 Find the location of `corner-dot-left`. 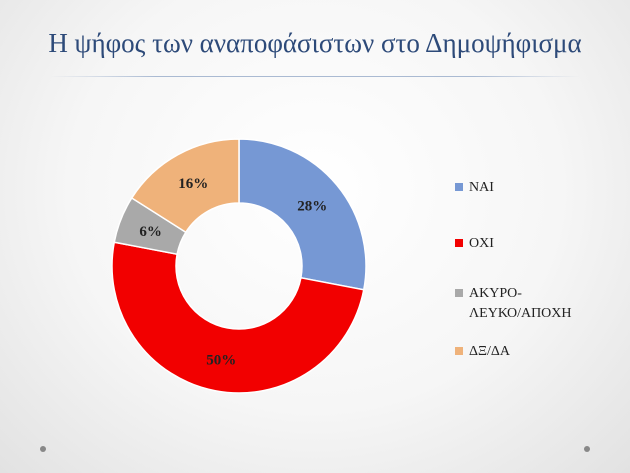

corner-dot-left is located at coordinates (43, 449).